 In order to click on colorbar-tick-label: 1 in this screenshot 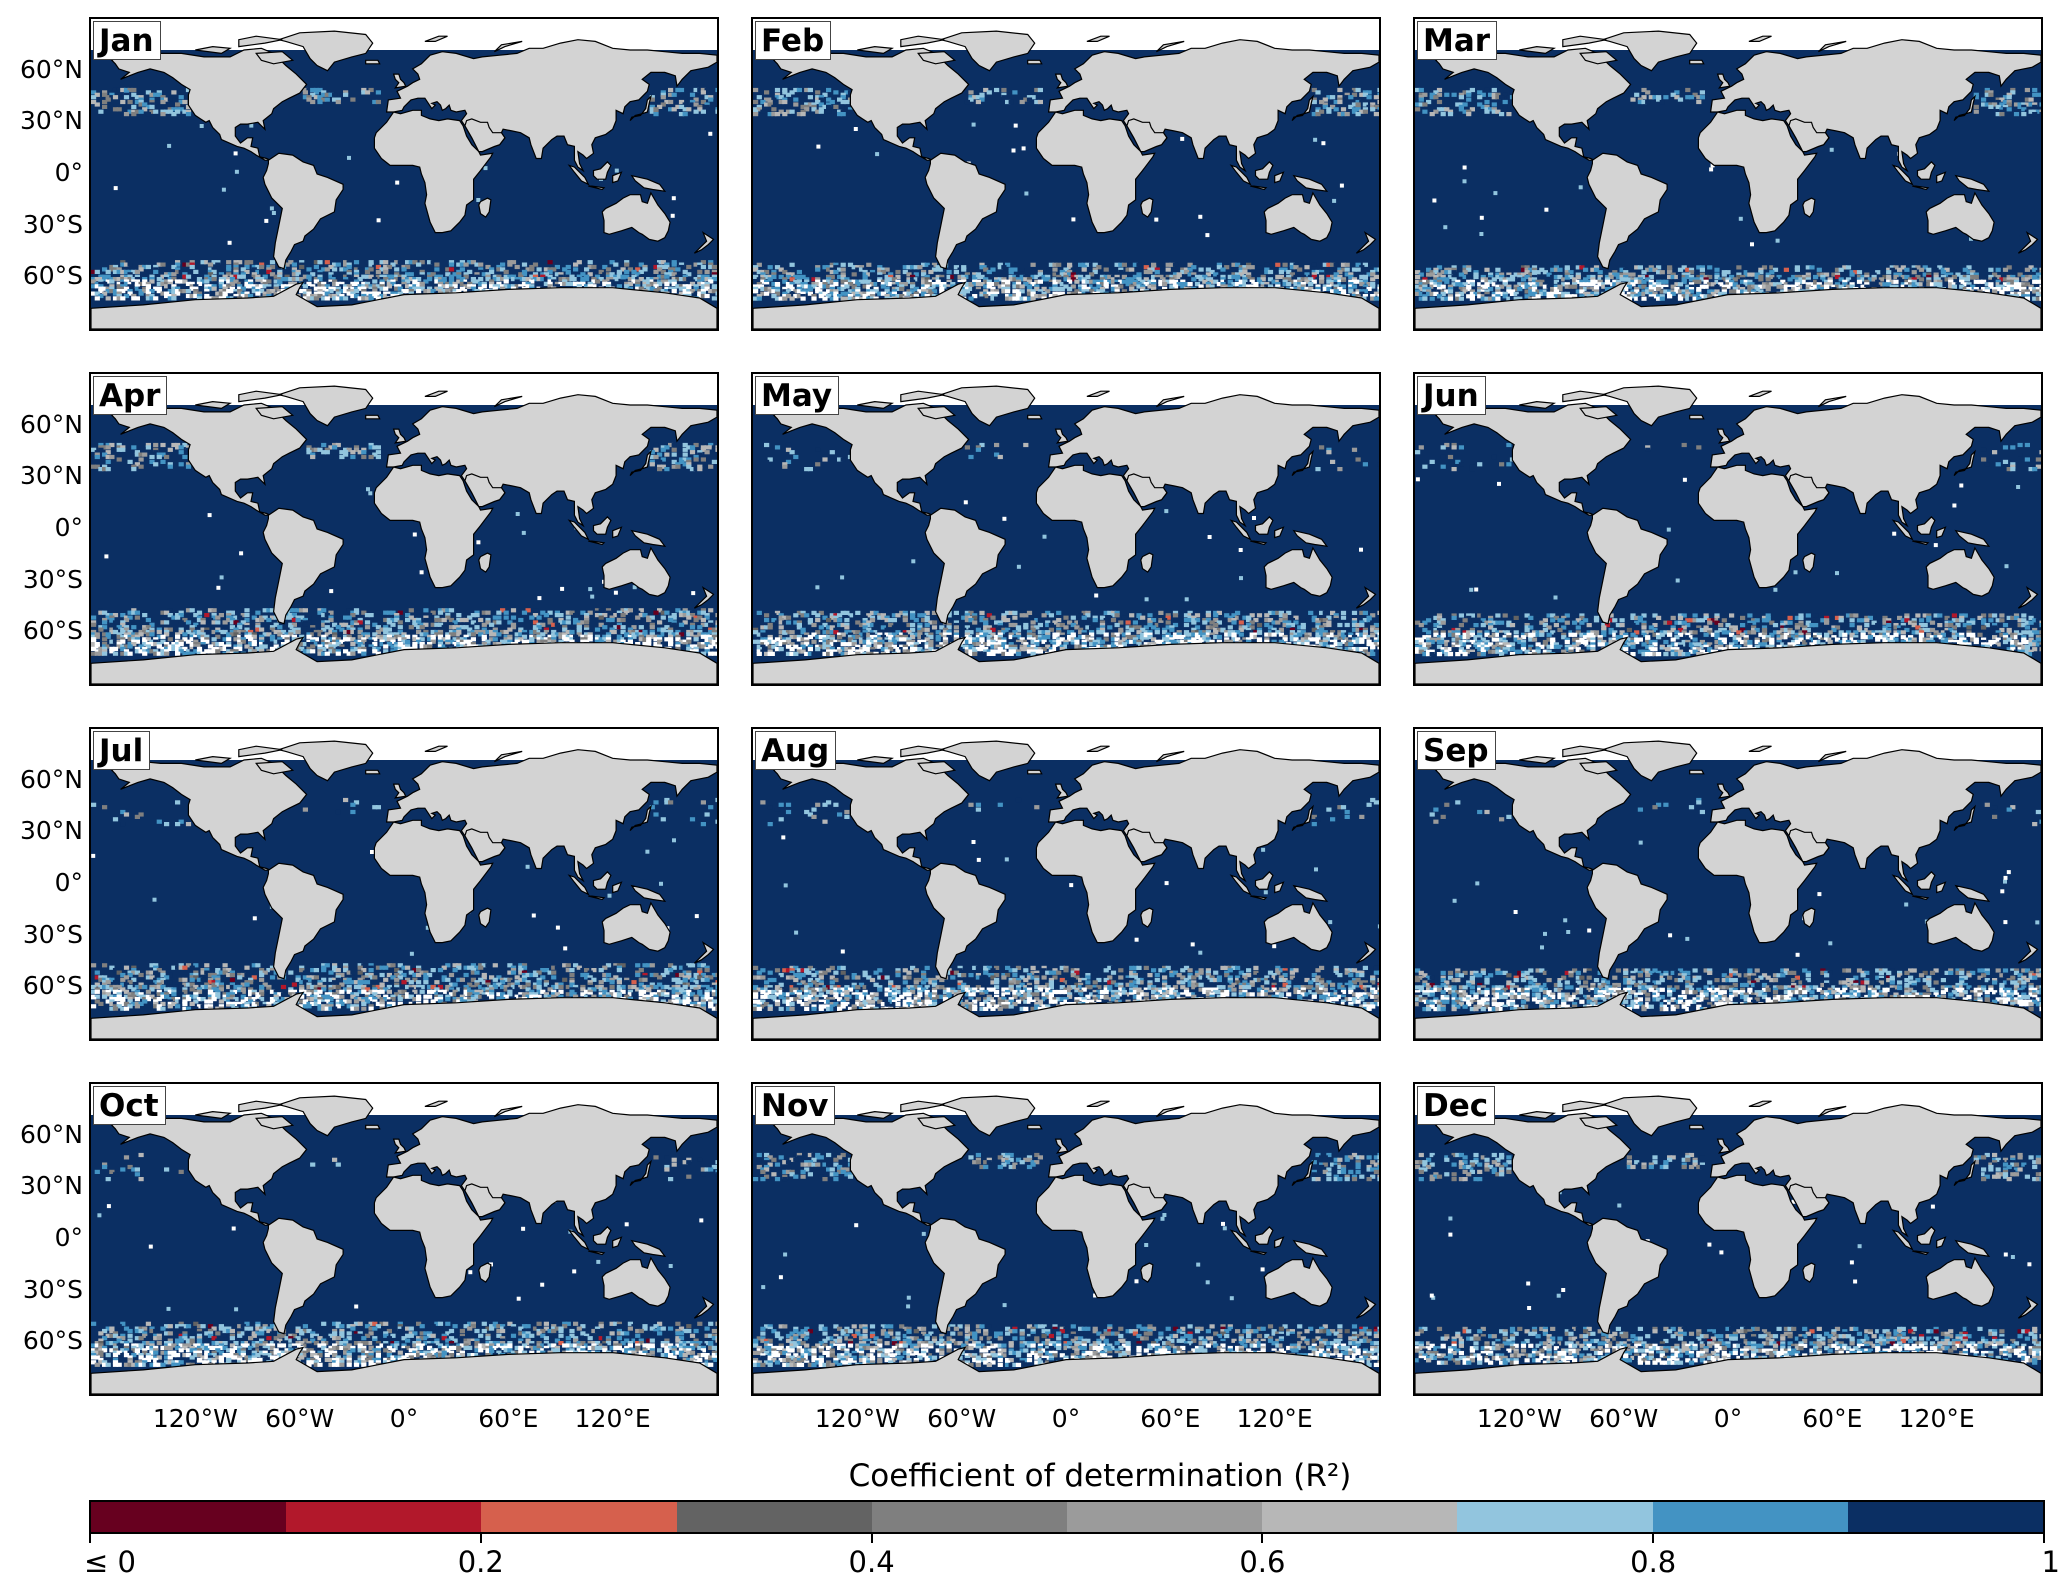, I will do `click(2050, 1562)`.